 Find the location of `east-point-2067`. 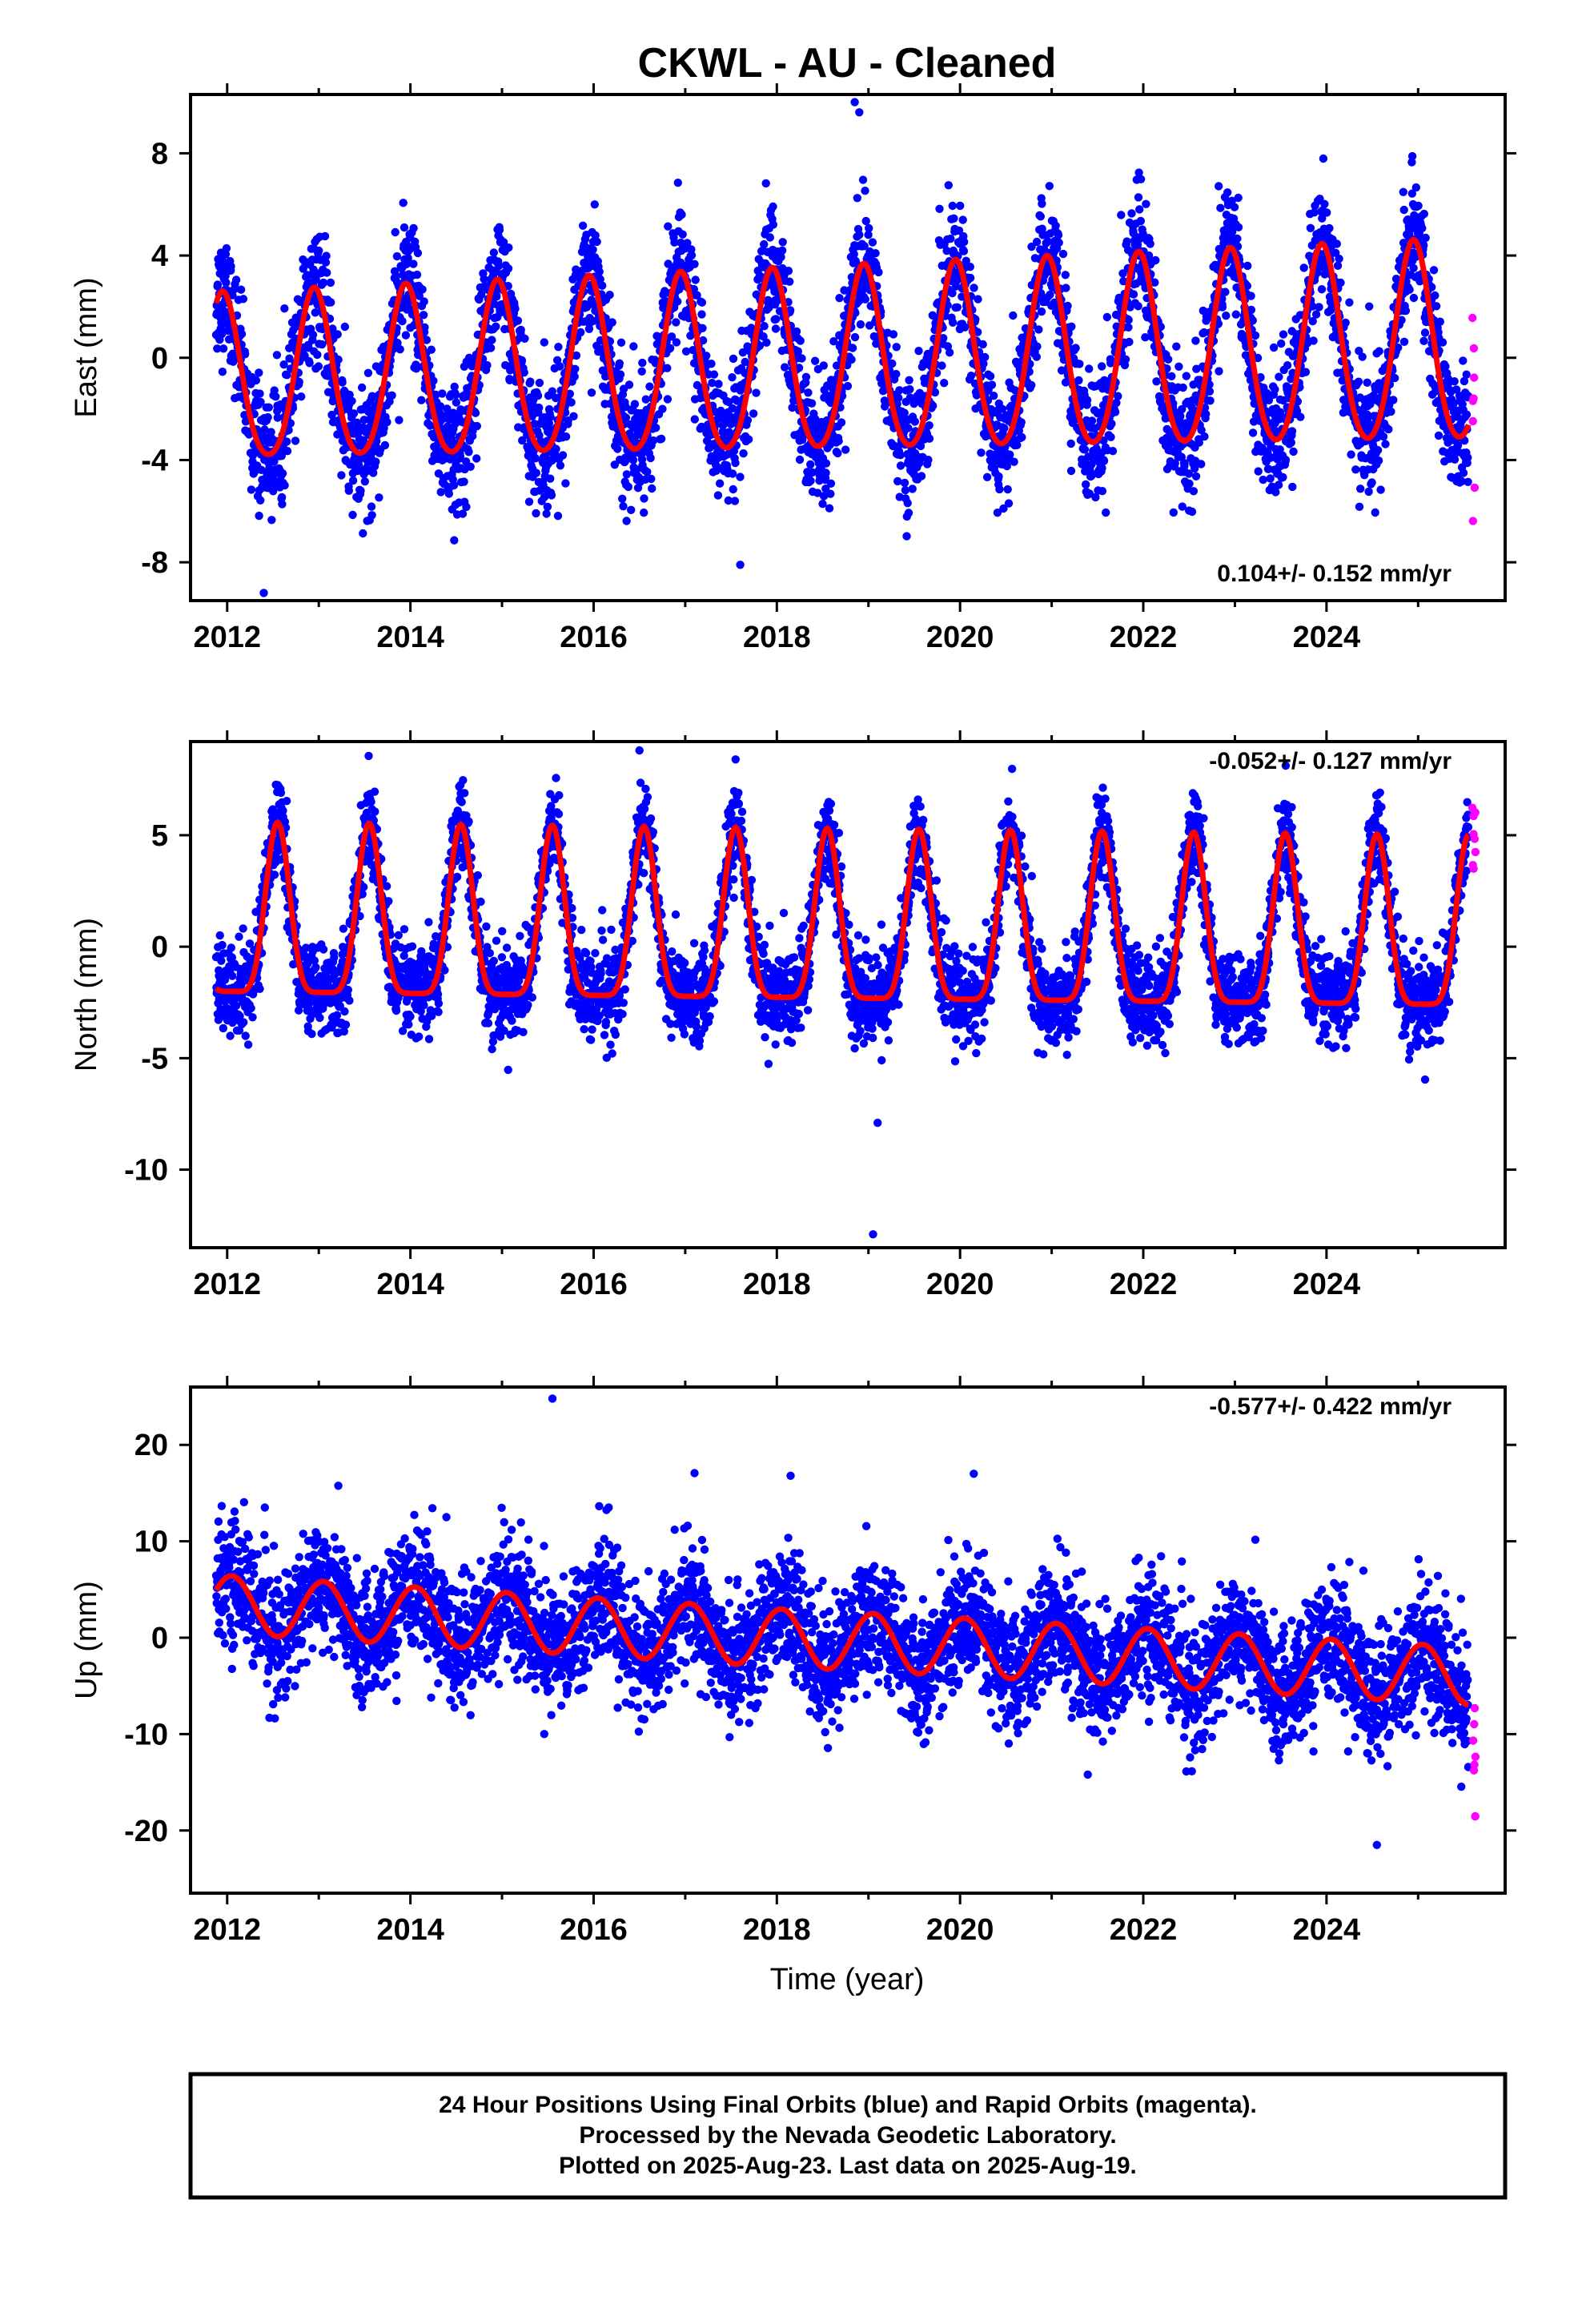

east-point-2067 is located at coordinates (769, 238).